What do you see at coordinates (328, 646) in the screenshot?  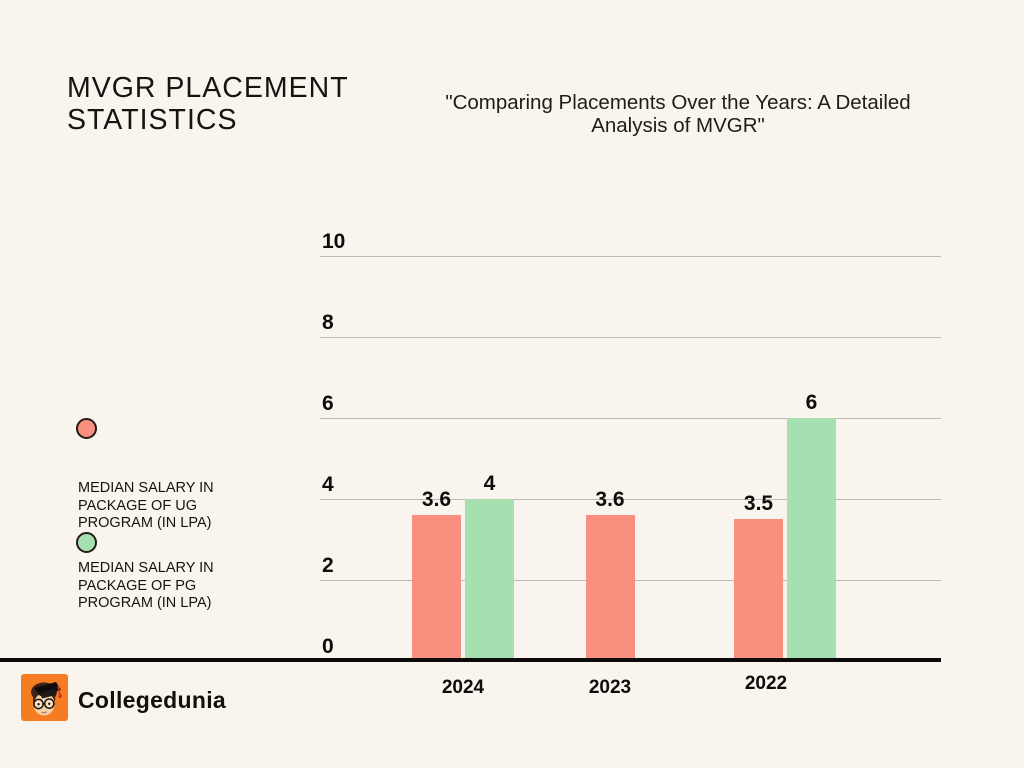 I see `y-tick-label-0: 0` at bounding box center [328, 646].